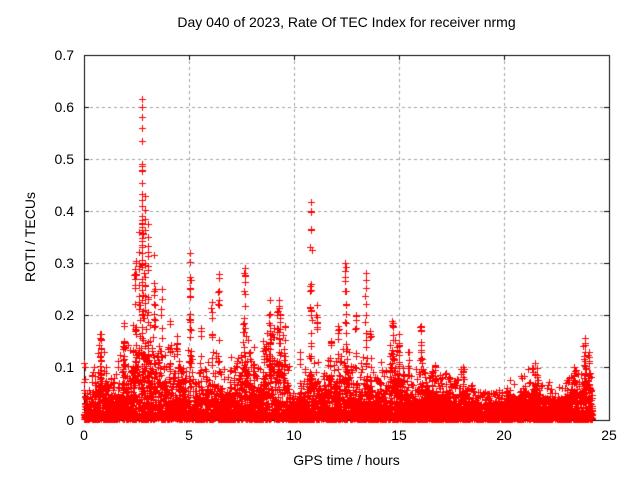 This screenshot has height=480, width=640. Describe the element at coordinates (504, 435) in the screenshot. I see `x-tick-label: 20` at that location.